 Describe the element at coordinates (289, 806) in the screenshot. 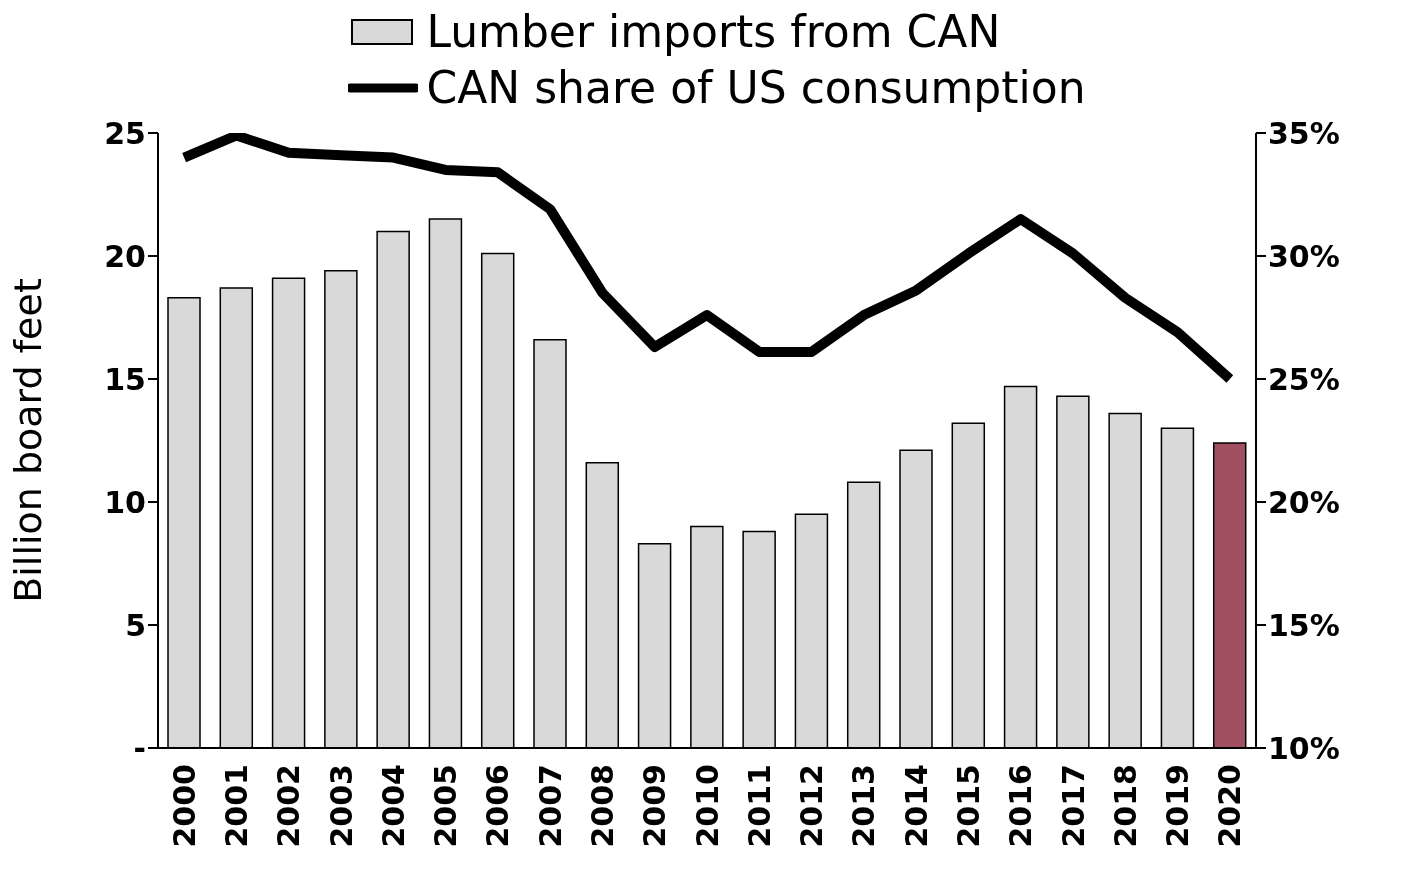

I see `x-tick-label: 2002` at that location.